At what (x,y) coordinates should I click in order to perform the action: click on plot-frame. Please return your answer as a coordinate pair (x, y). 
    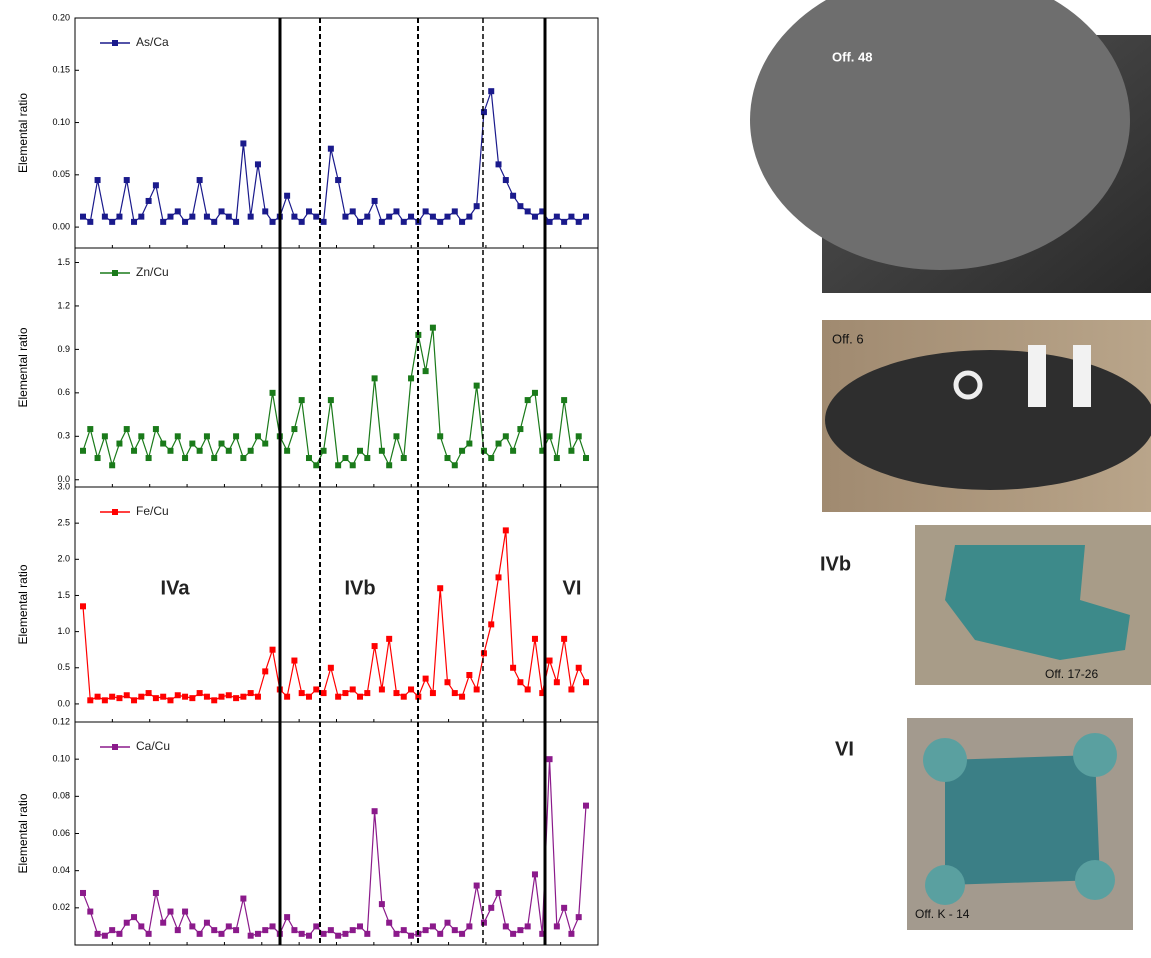
    Looking at the image, I should click on (336, 833).